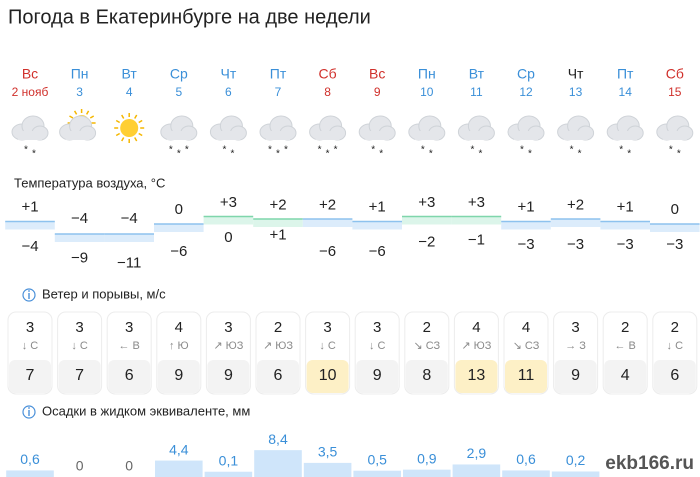 This screenshot has width=700, height=477. What do you see at coordinates (89, 182) in the screenshot?
I see `temperature-title: Температура воздуха, °C` at bounding box center [89, 182].